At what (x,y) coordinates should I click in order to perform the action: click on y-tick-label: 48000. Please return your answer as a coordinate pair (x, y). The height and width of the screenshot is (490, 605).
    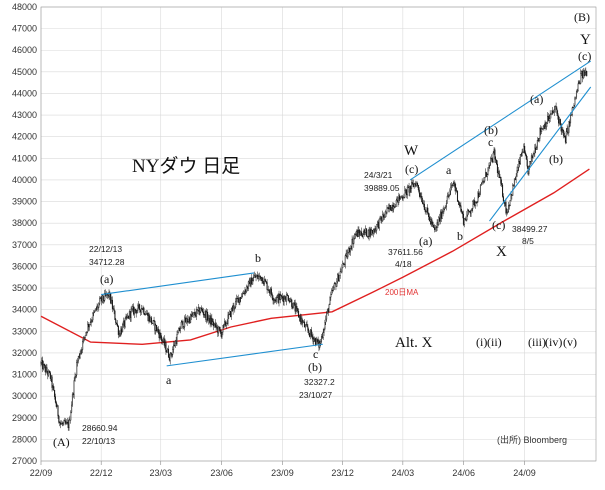
    Looking at the image, I should click on (24, 7).